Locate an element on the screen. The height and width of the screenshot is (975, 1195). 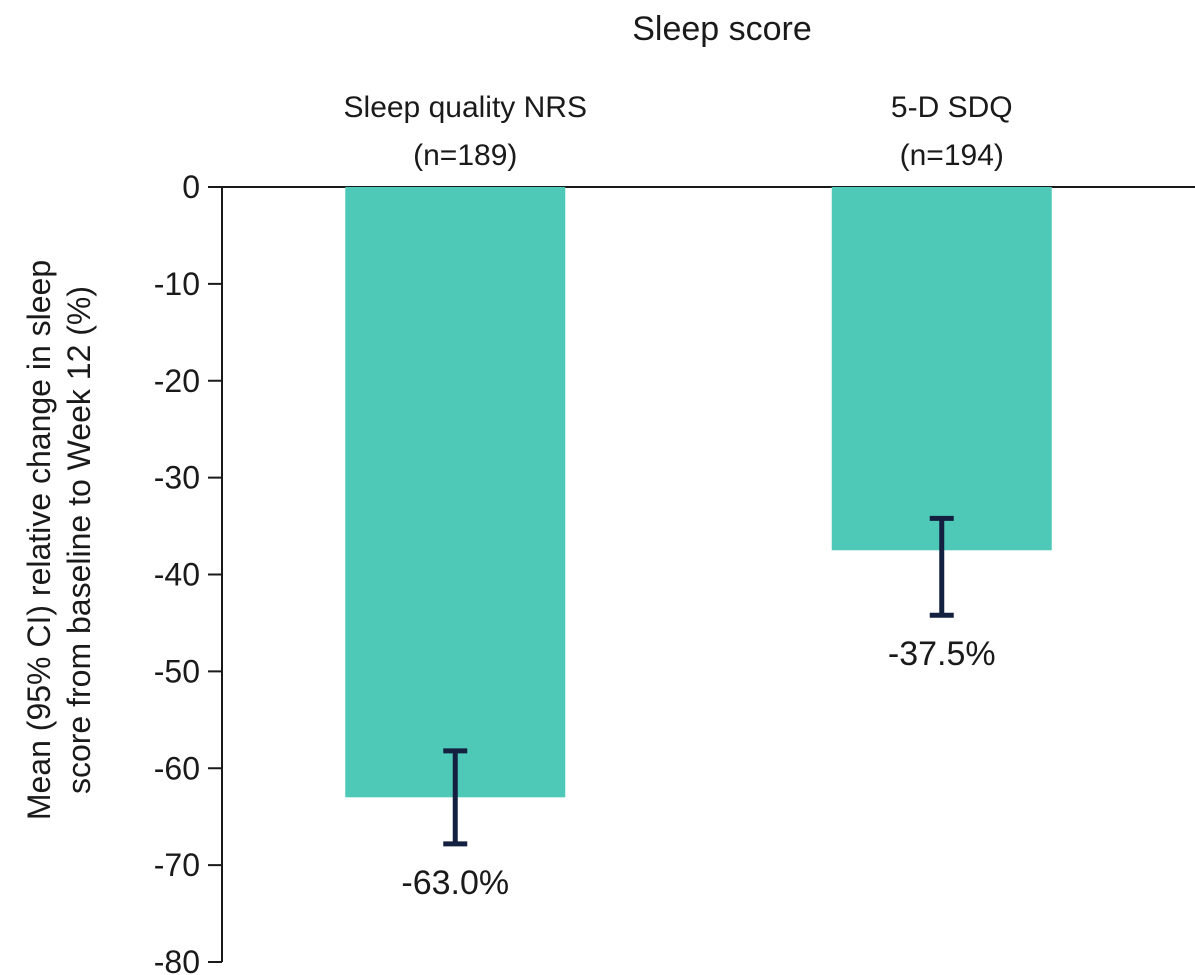
y-axis-label-line-2: score from baseline to Week 12 (%) is located at coordinates (79, 540).